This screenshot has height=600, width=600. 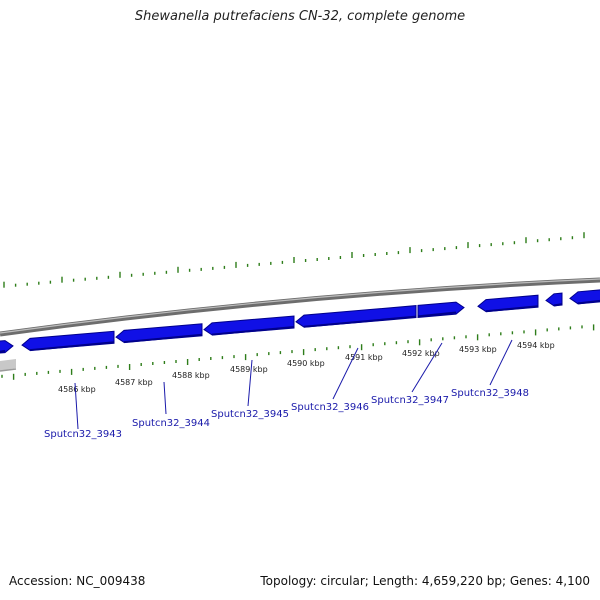 I want to click on gene-track, so click(x=300, y=321).